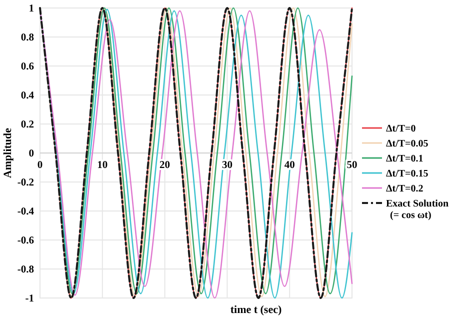 The width and height of the screenshot is (474, 318). What do you see at coordinates (401, 129) in the screenshot?
I see `legend-label: Δt/T=0` at bounding box center [401, 129].